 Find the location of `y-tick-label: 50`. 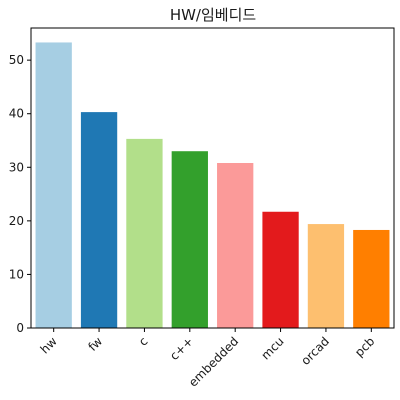

y-tick-label: 50 is located at coordinates (16, 60).